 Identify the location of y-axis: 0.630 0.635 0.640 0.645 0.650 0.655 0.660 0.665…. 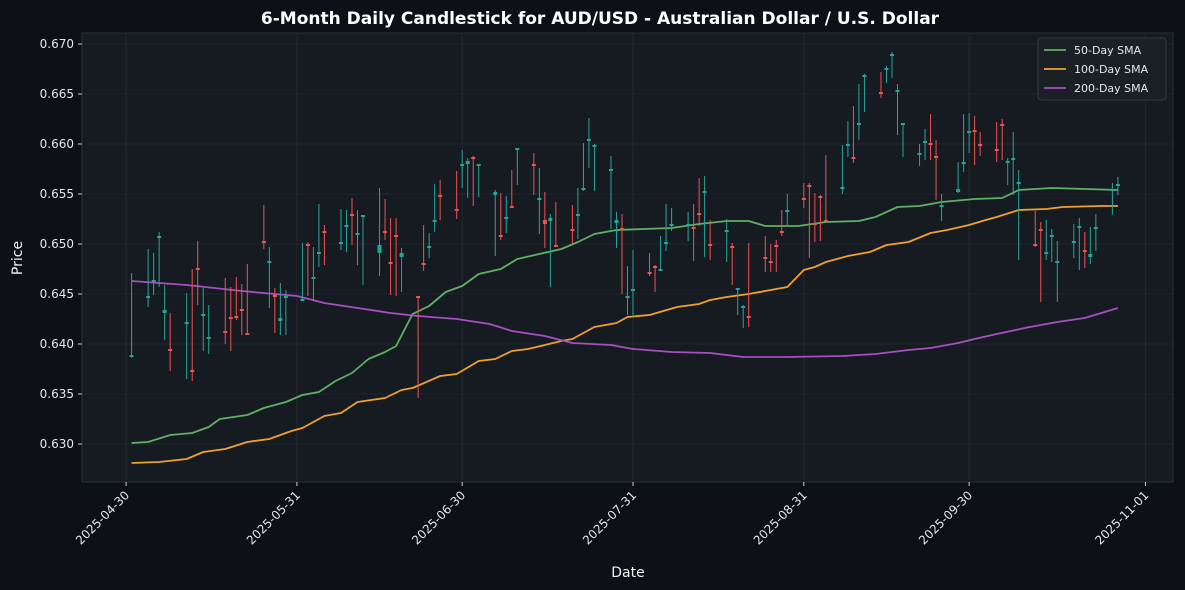
(61, 244).